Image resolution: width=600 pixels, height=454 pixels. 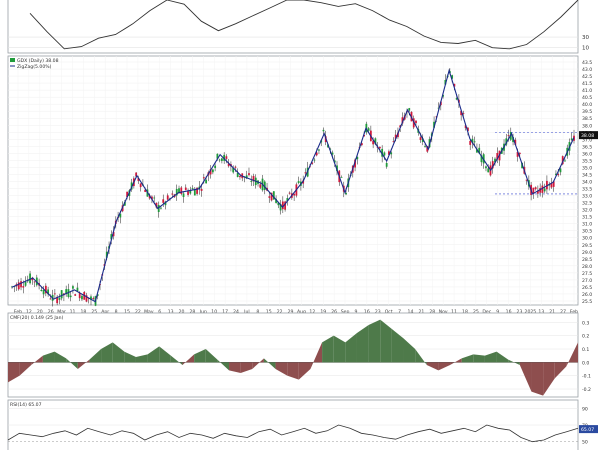 I want to click on x-tick-label: 8, so click(x=257, y=312).